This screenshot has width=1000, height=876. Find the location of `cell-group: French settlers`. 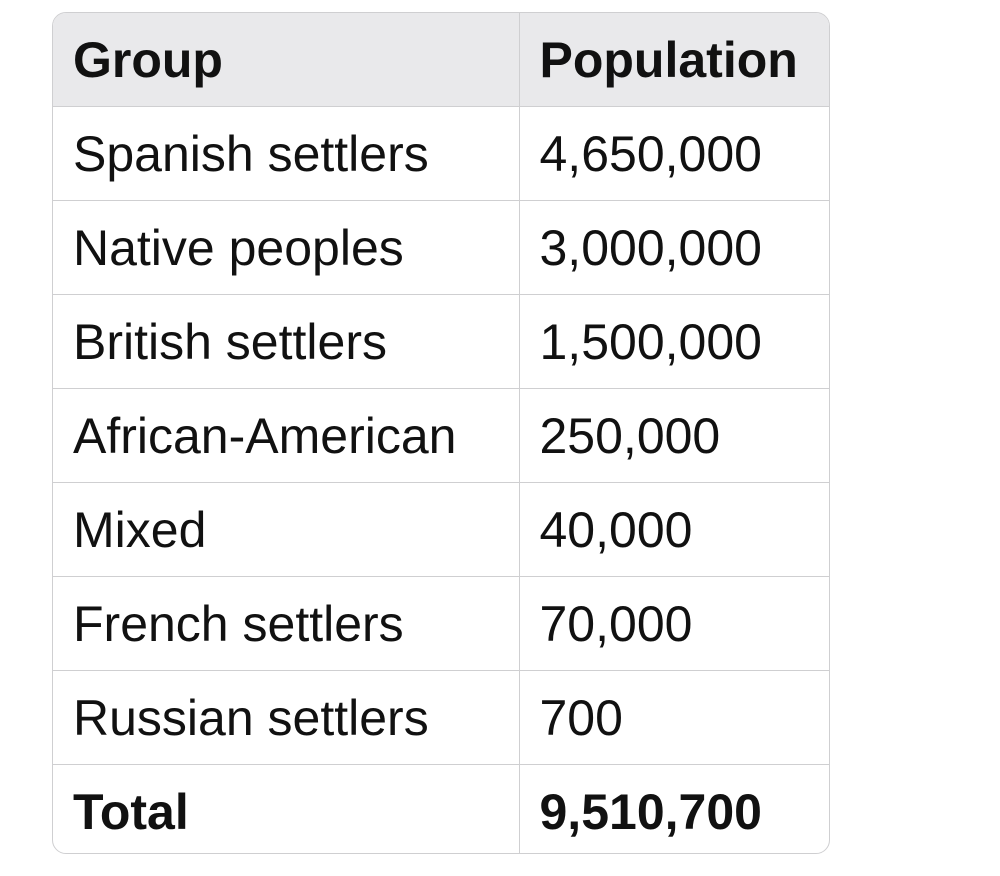

cell-group: French settlers is located at coordinates (286, 623).